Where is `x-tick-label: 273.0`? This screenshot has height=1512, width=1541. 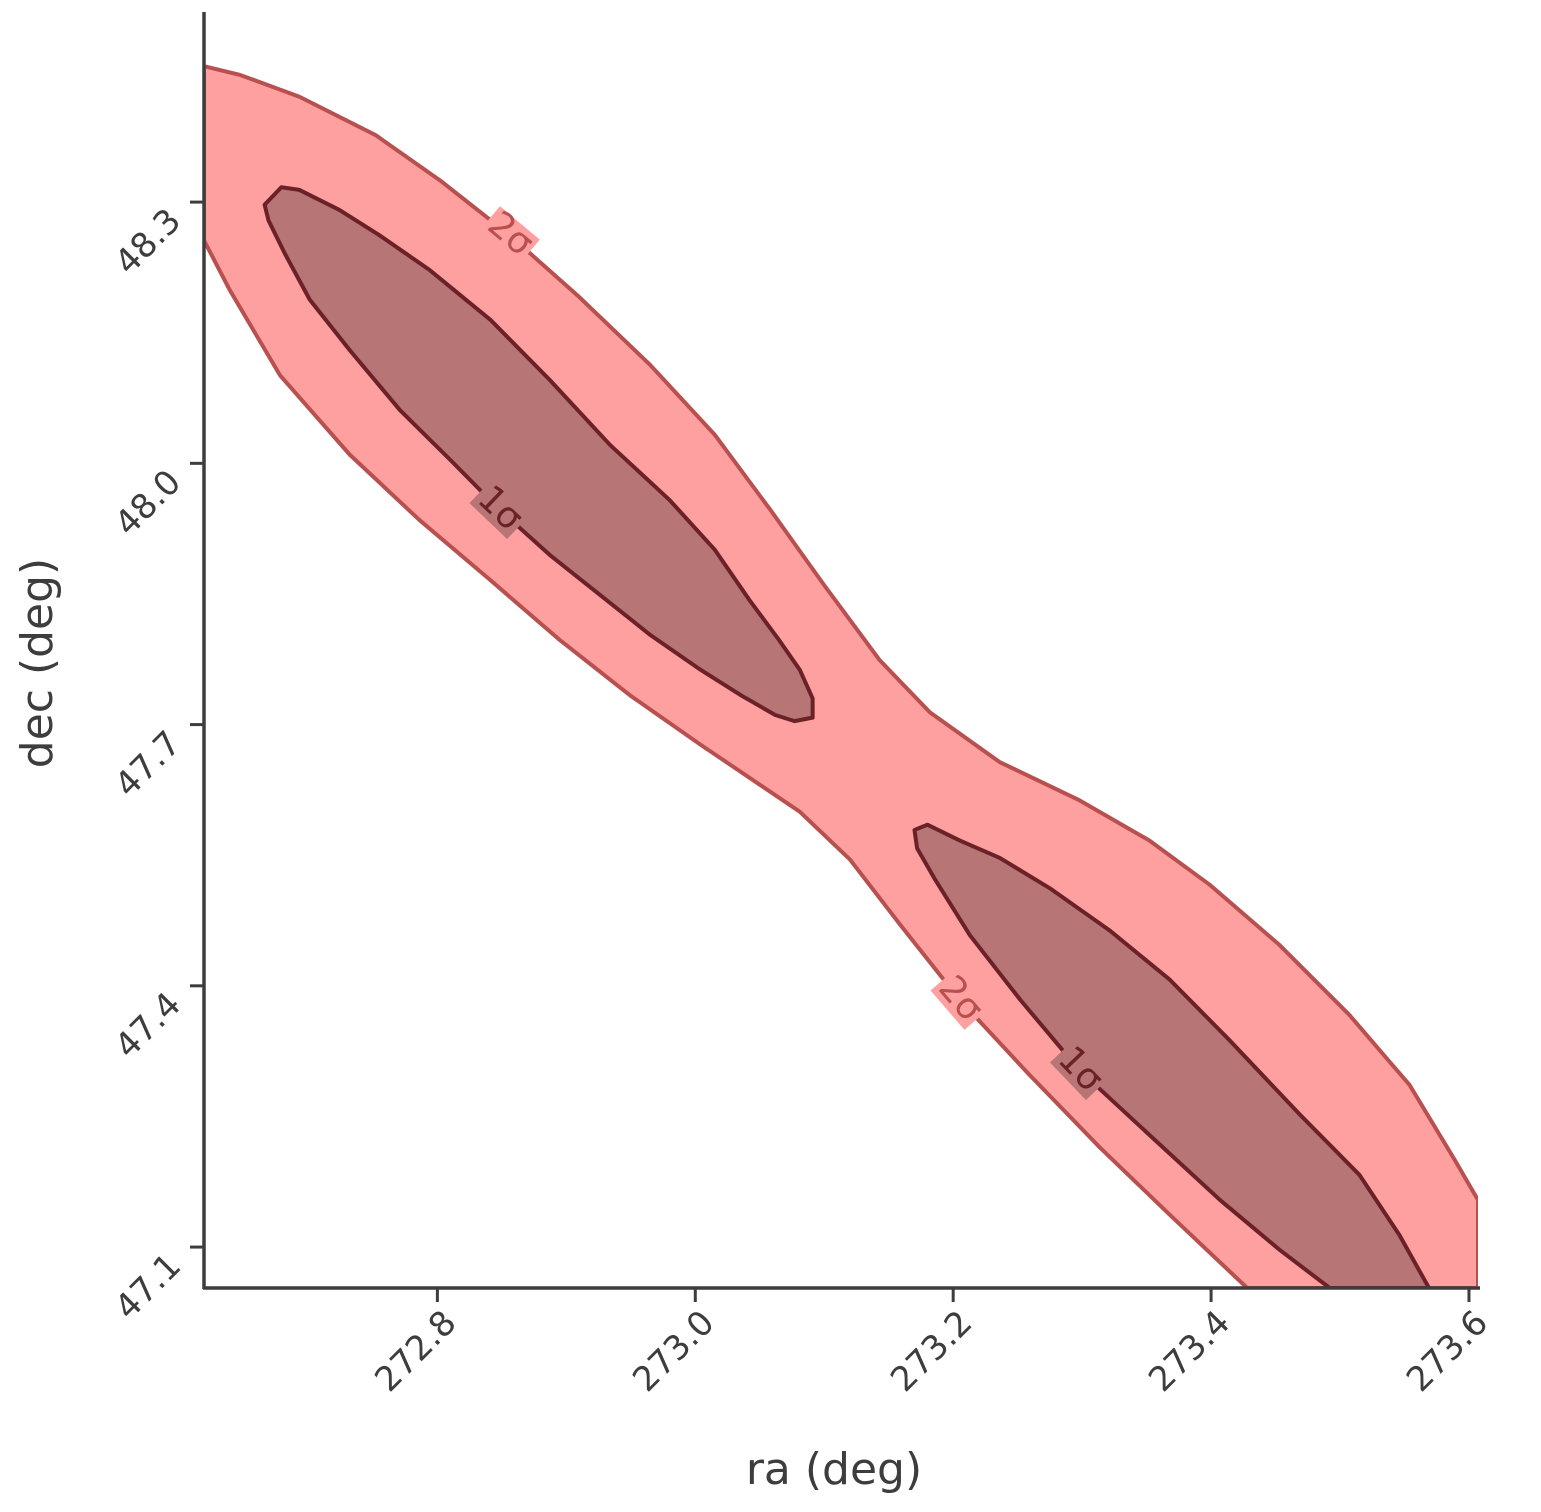 x-tick-label: 273.0 is located at coordinates (673, 1351).